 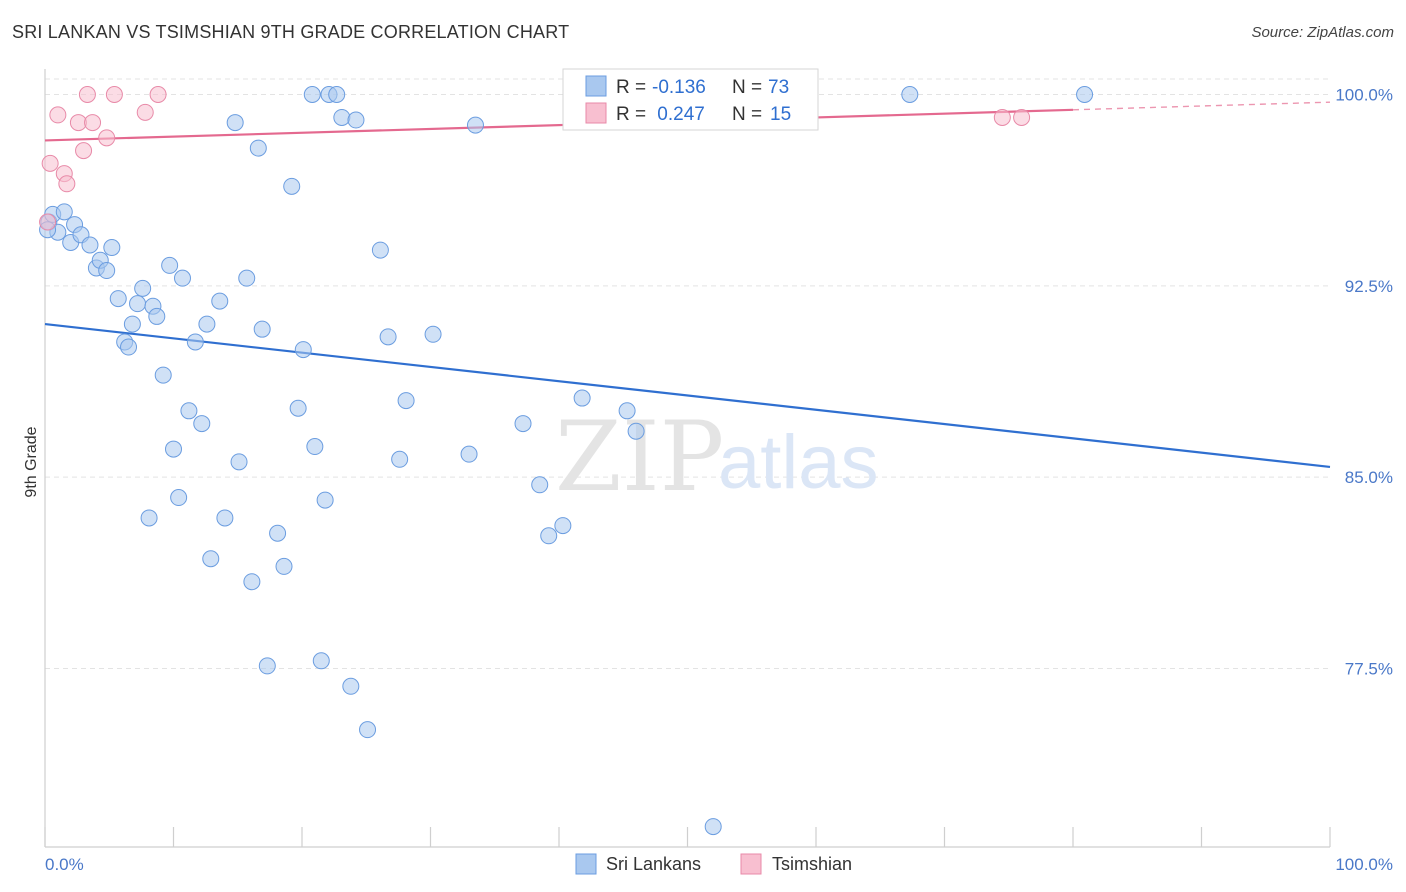 What do you see at coordinates (713, 864) in the screenshot?
I see `series-legend: Sri Lankans Tsimshian` at bounding box center [713, 864].